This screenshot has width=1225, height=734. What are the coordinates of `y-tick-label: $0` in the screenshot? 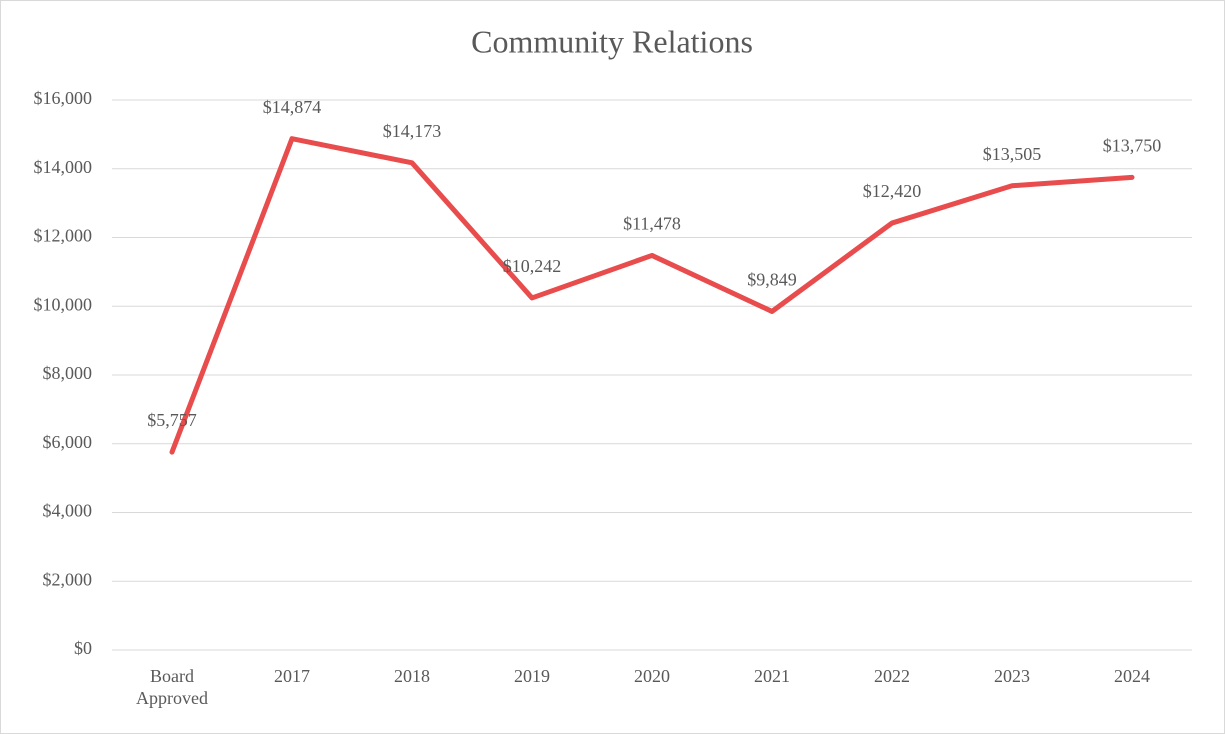 It's located at (83, 648).